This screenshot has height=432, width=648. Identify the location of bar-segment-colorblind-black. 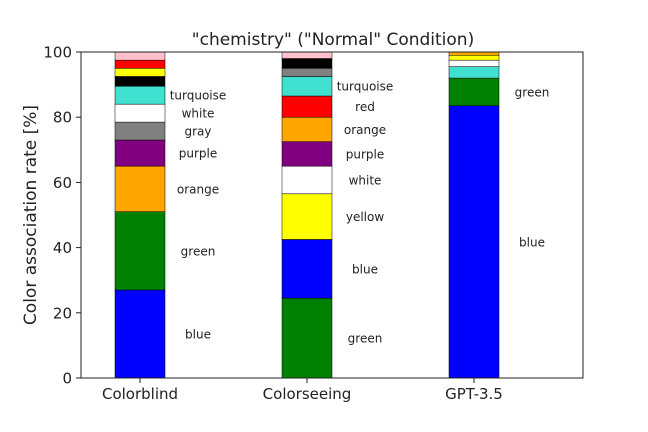
(140, 81).